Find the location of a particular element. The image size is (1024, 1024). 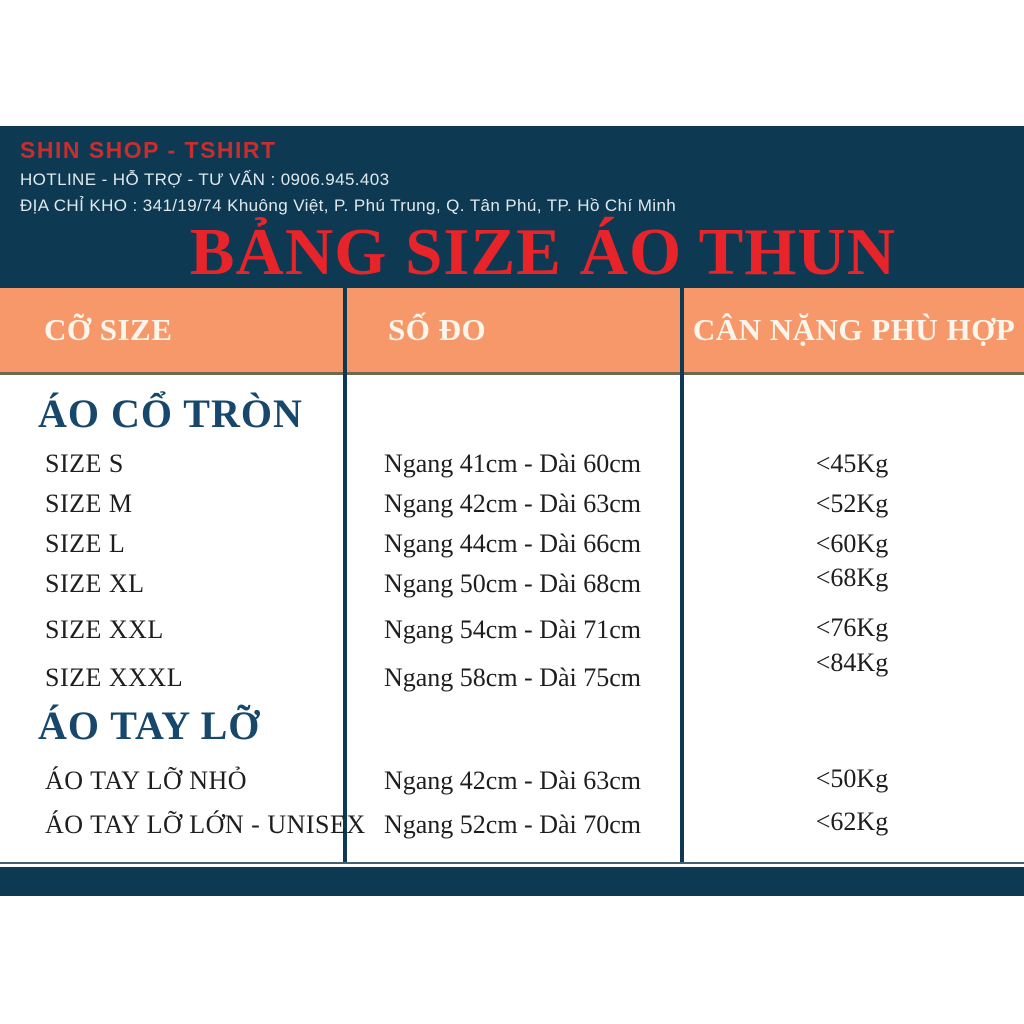

cell-measurement: Ngang 41cm - Dài 60cm is located at coordinates (512, 463).